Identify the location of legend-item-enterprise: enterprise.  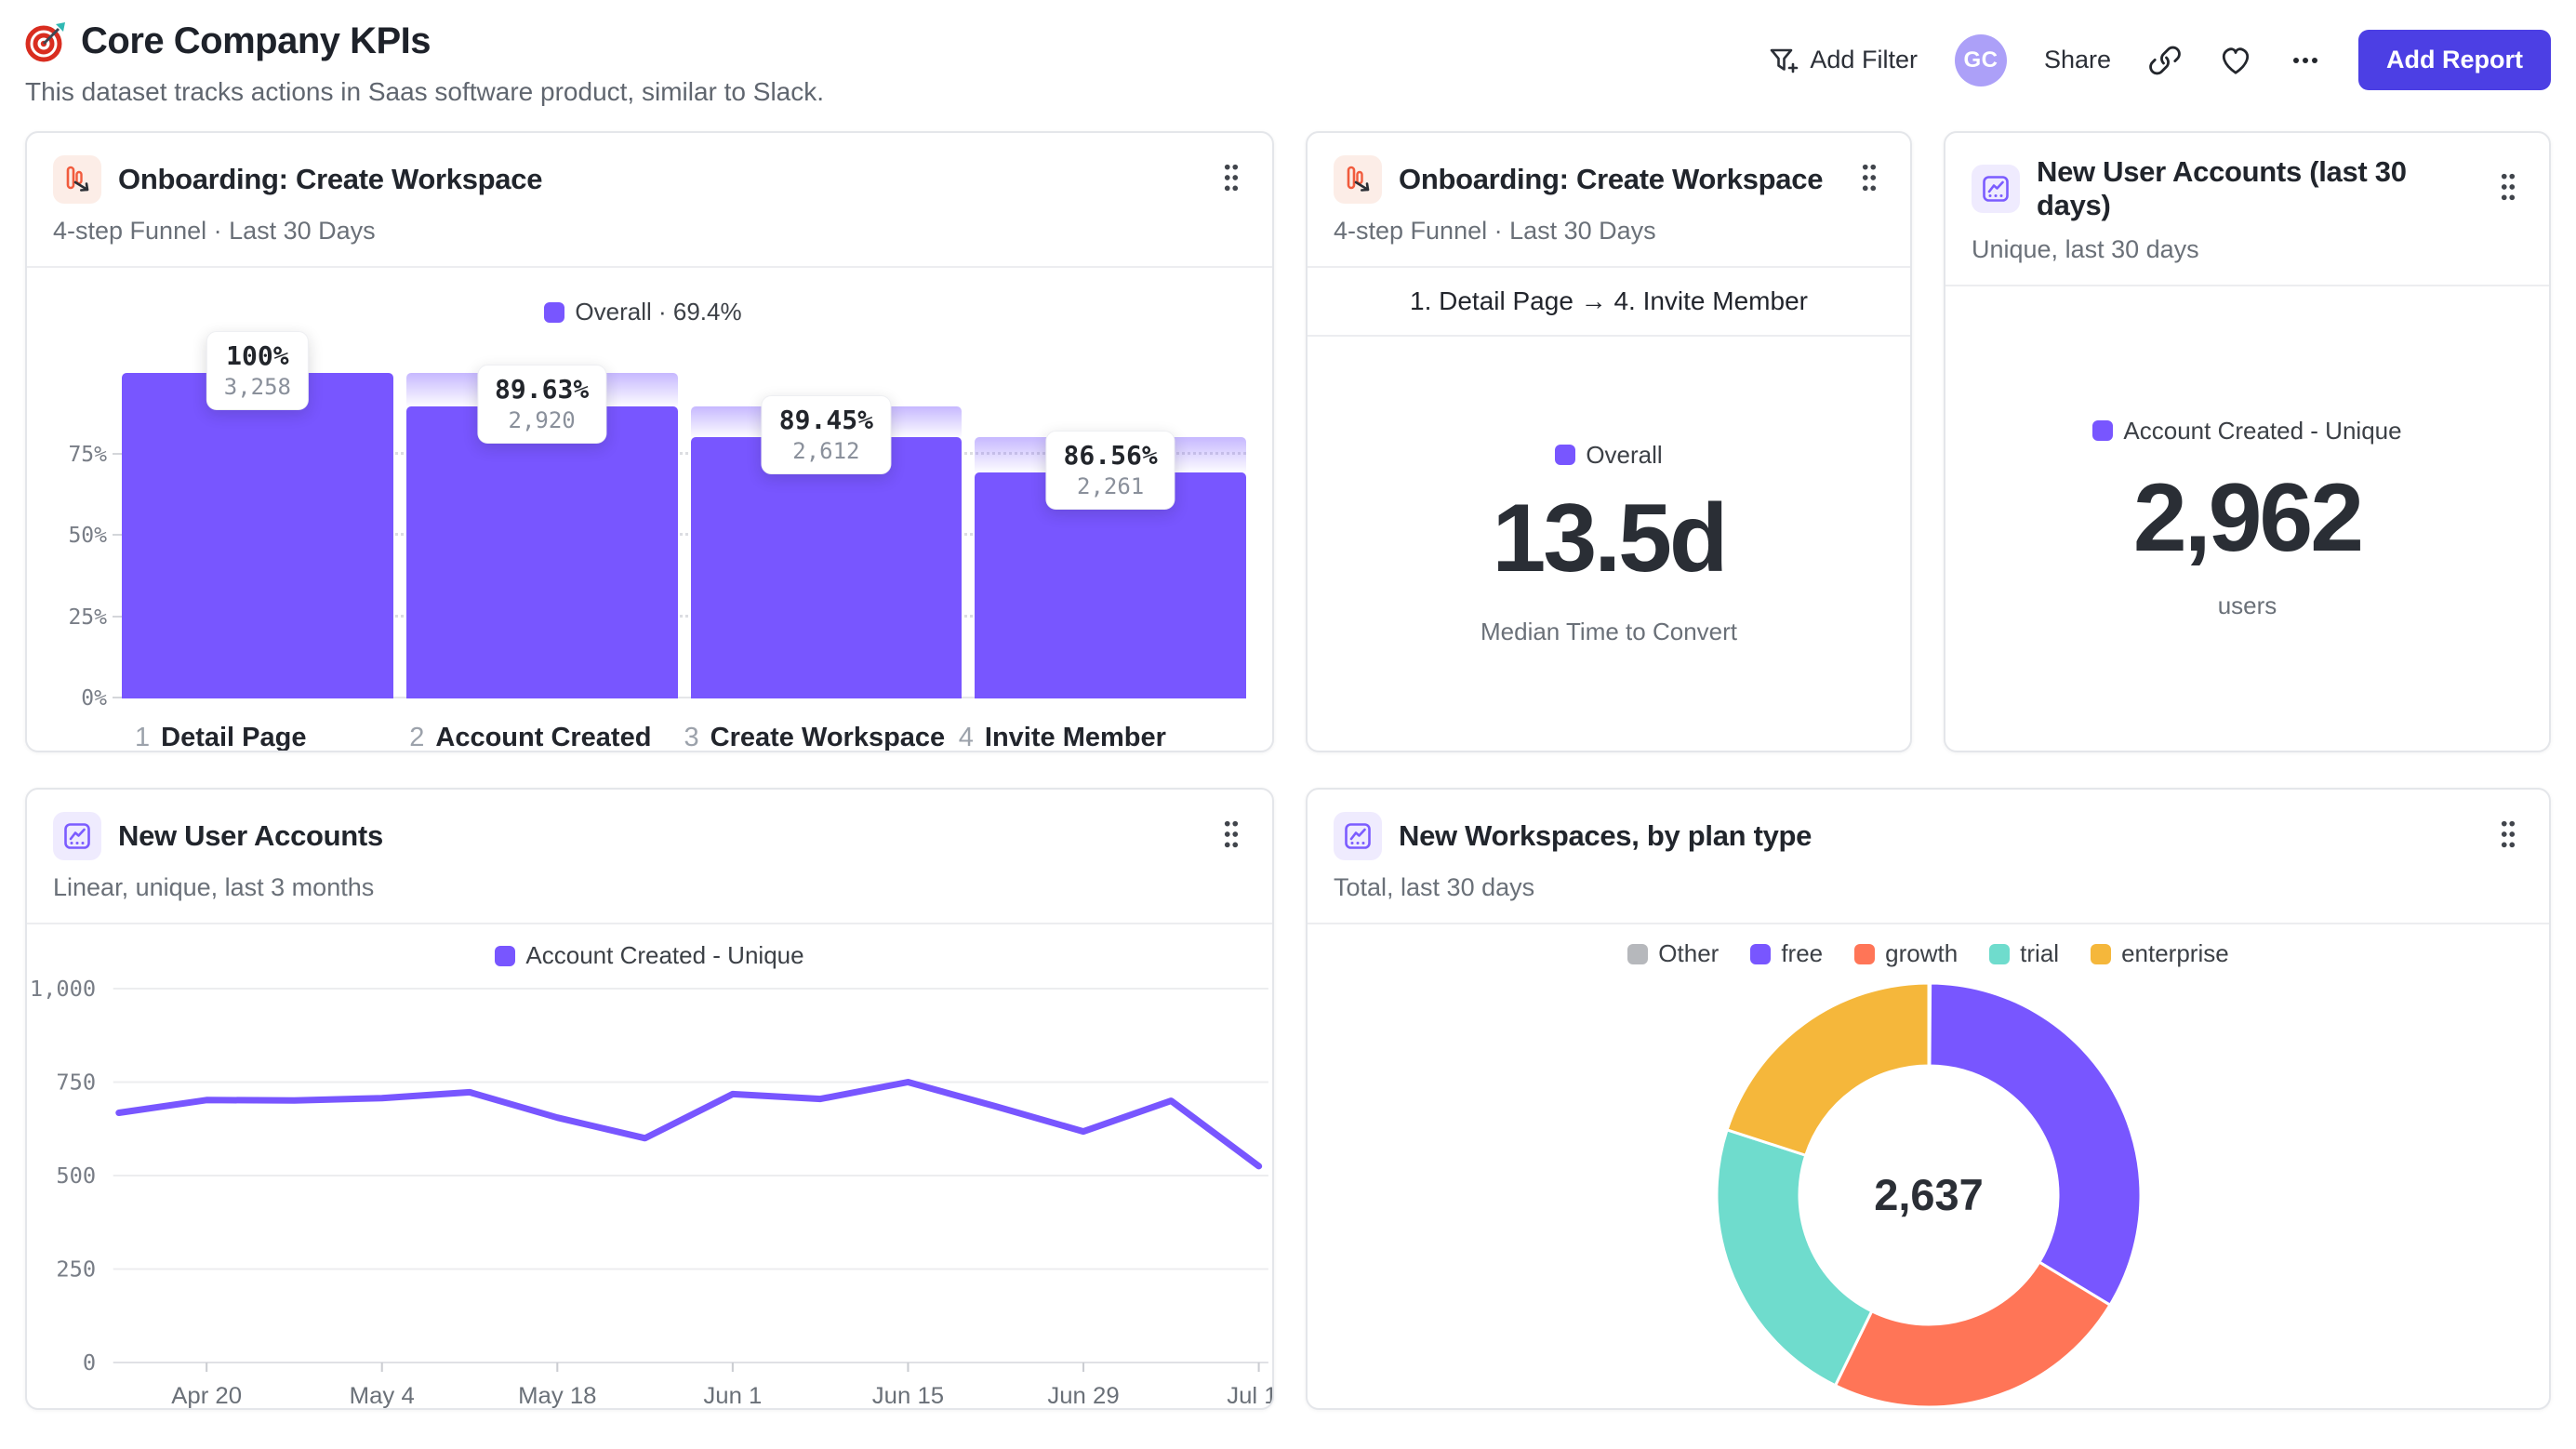
(2160, 953).